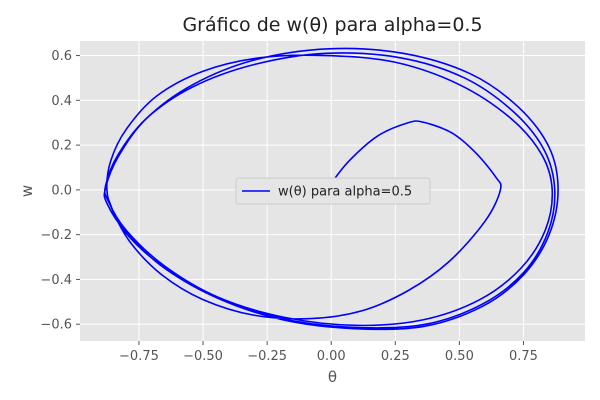  I want to click on x-axis-ticks: −0.75 −0.50 −0.25 0.00 0.25 0.50 0.75, so click(328, 352).